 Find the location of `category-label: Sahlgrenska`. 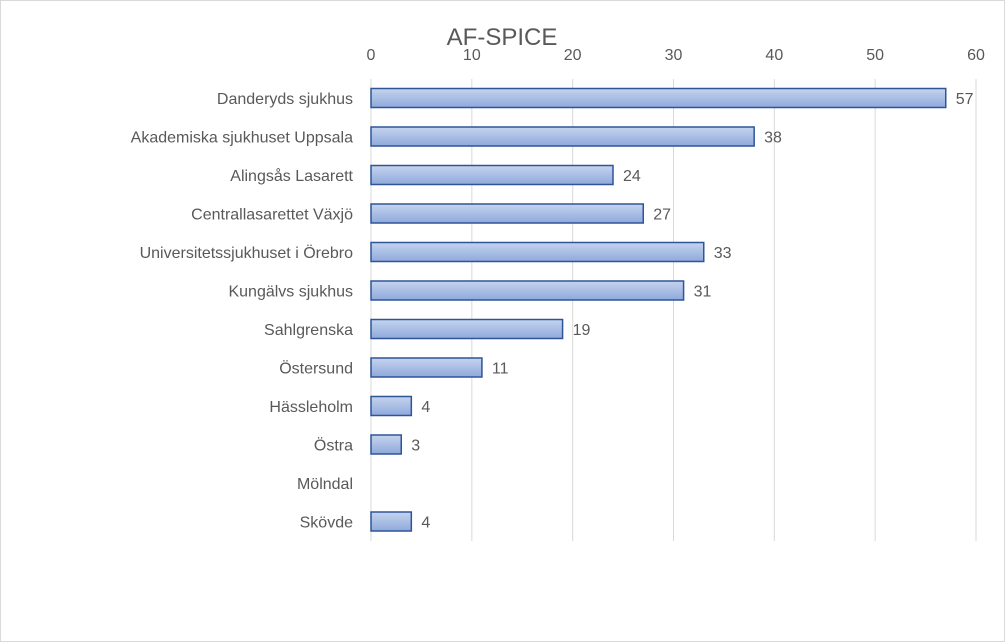

category-label: Sahlgrenska is located at coordinates (308, 330).